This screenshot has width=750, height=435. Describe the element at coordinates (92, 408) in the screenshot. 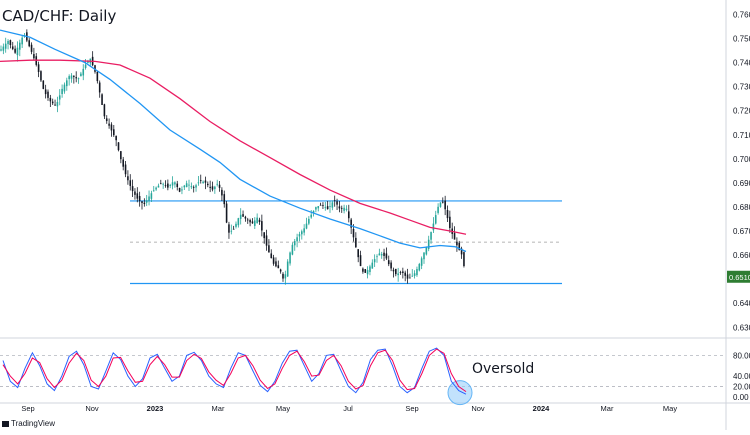

I see `x-tick-label: Nov` at that location.